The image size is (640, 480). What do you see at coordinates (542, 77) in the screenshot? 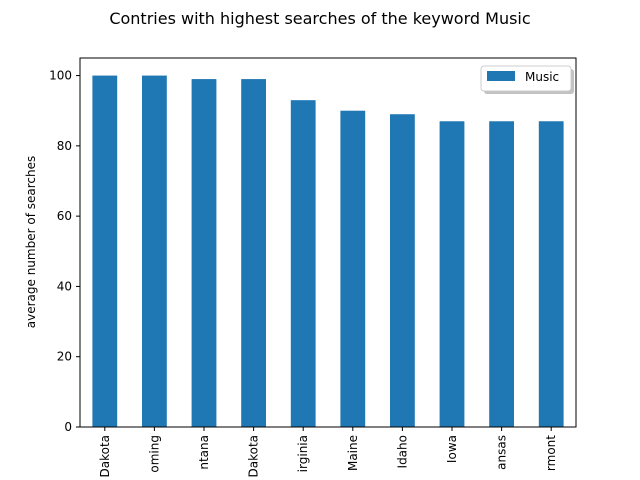
I see `legend-label-music: Music` at bounding box center [542, 77].